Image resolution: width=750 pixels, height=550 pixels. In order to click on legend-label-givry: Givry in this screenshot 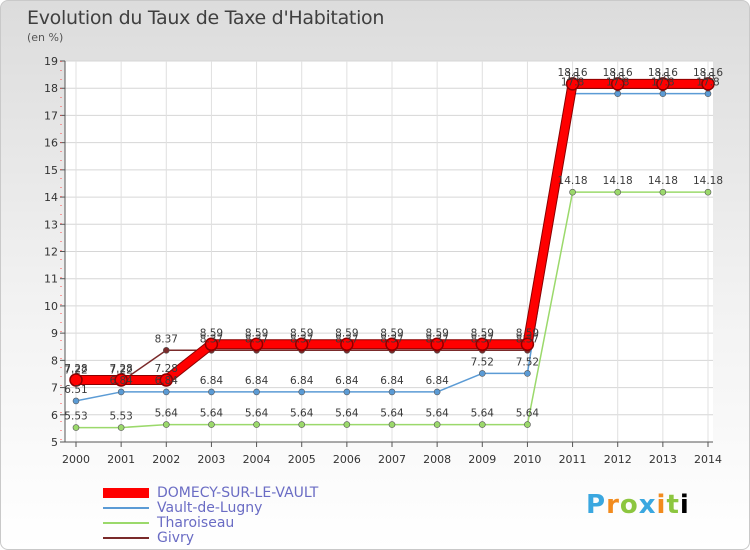, I will do `click(176, 537)`.